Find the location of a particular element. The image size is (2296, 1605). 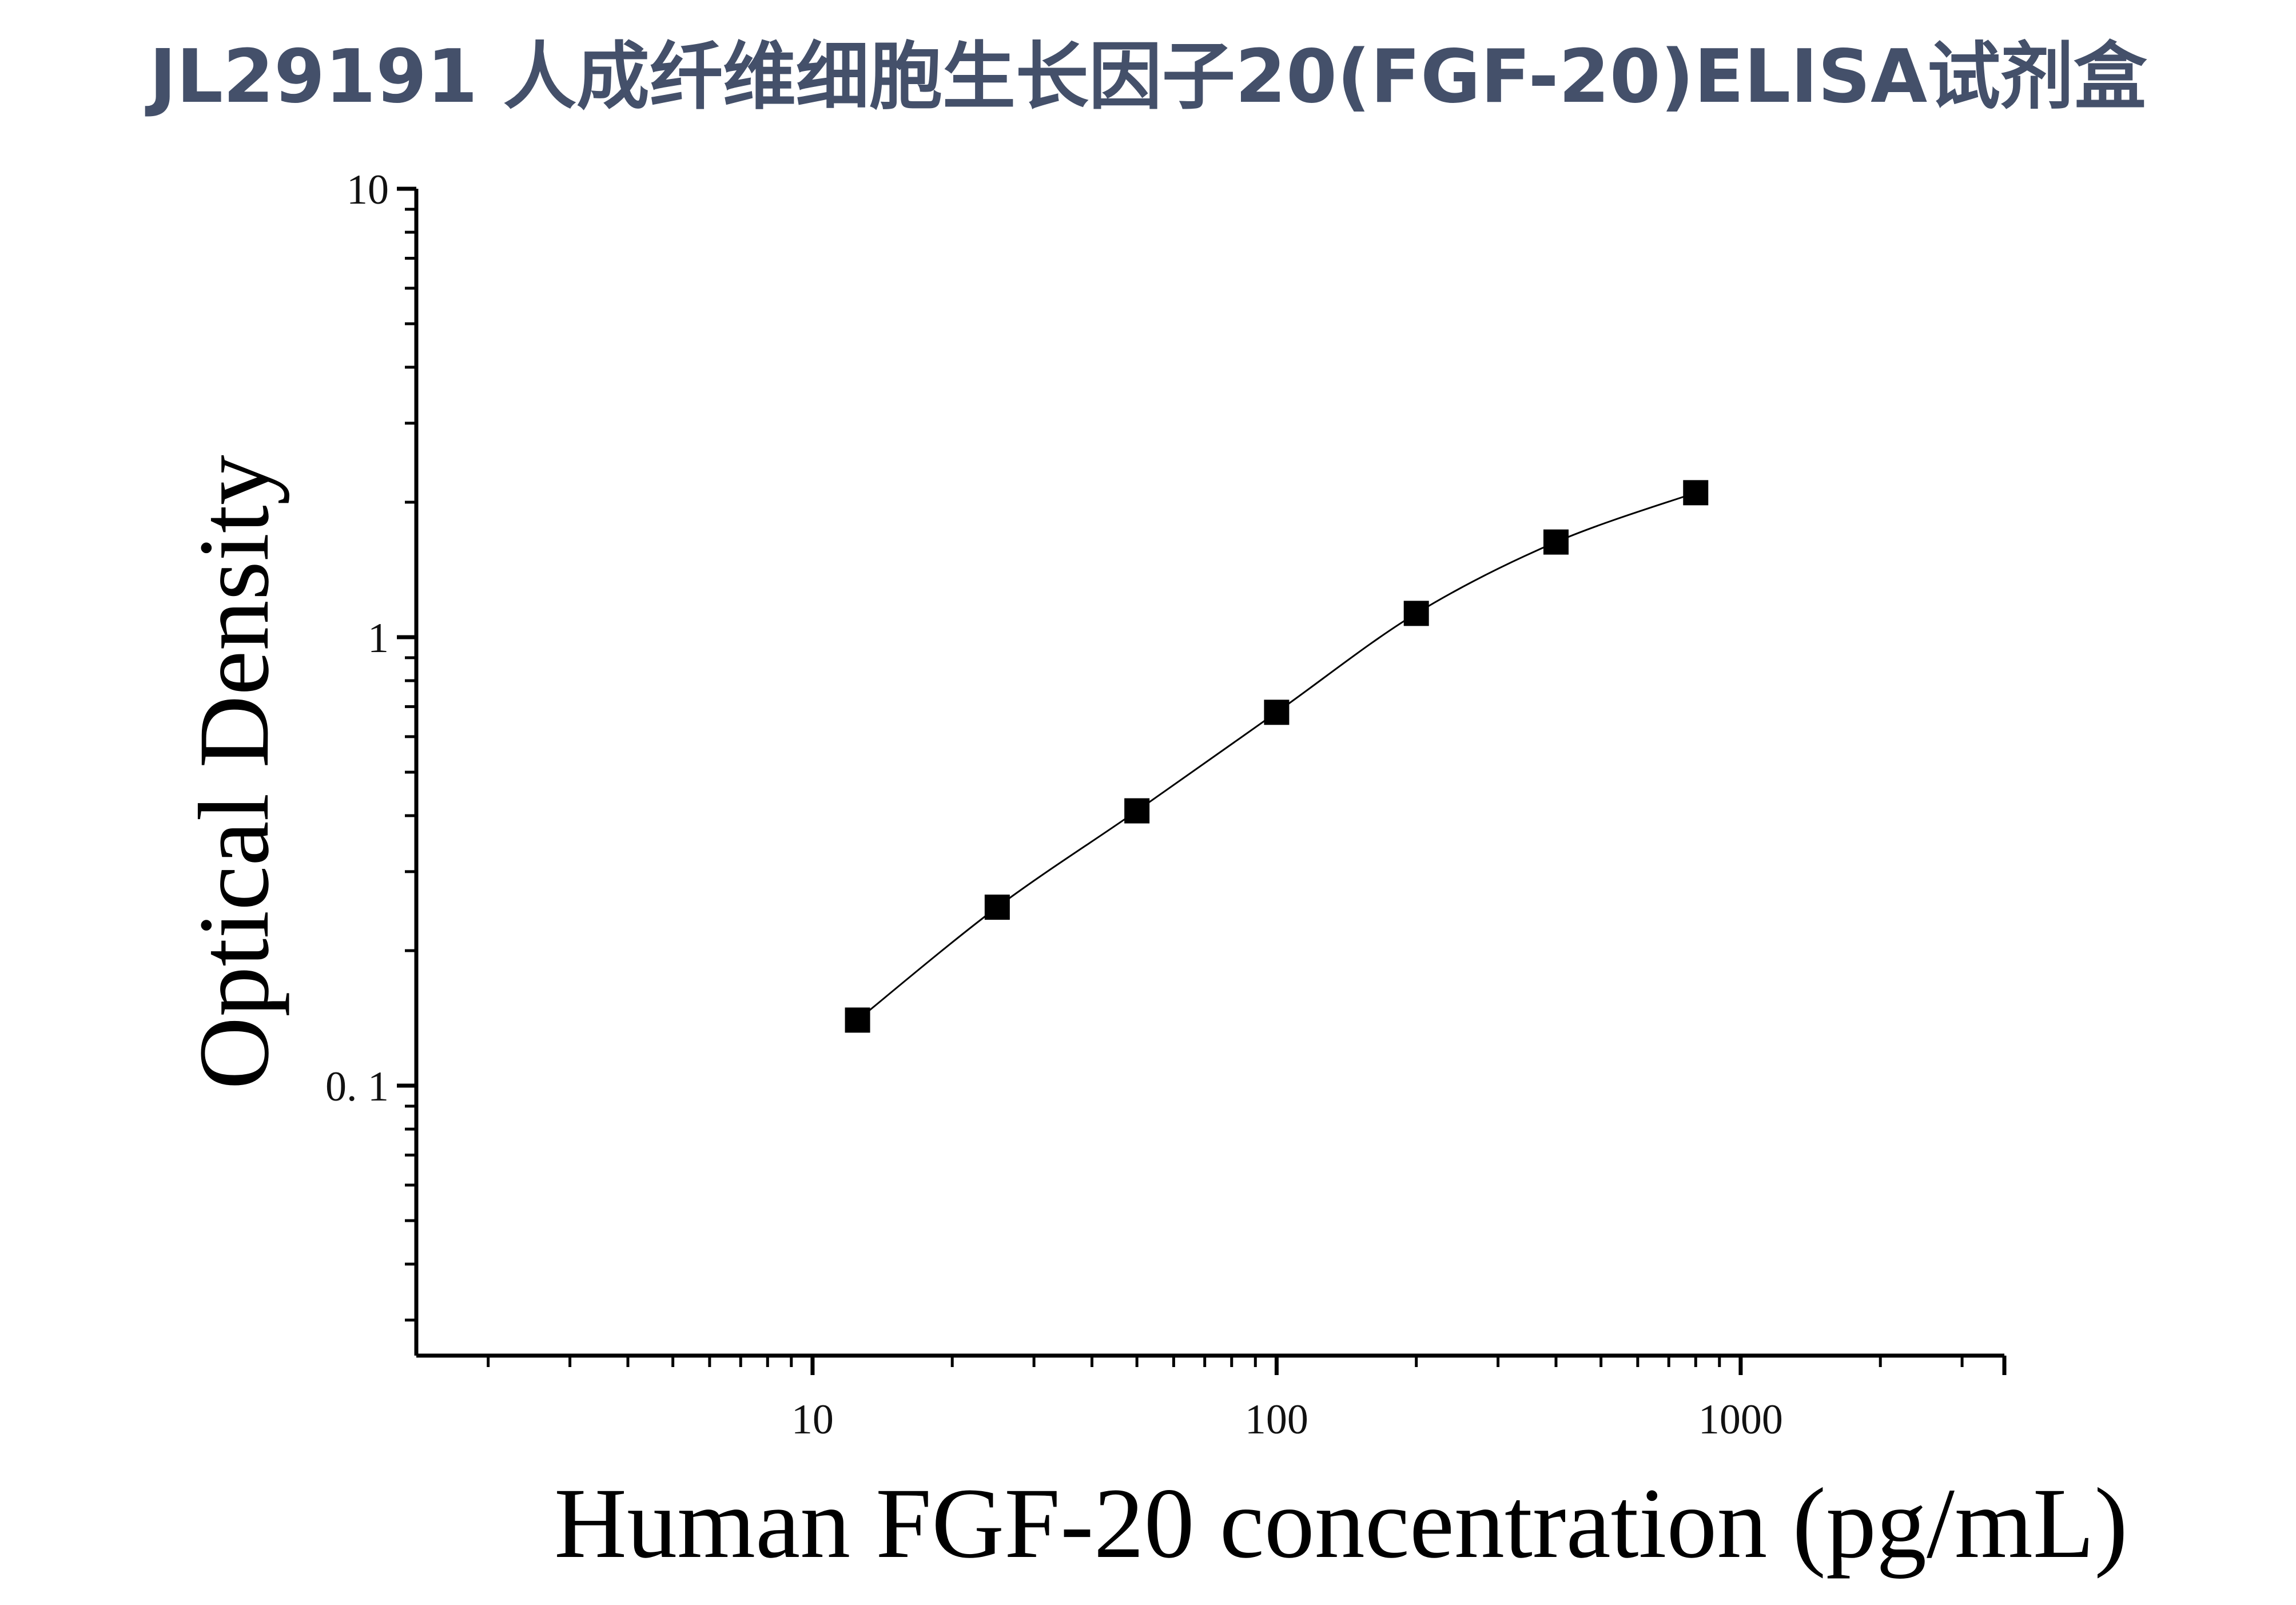

y-tick-label: 10 is located at coordinates (368, 189).